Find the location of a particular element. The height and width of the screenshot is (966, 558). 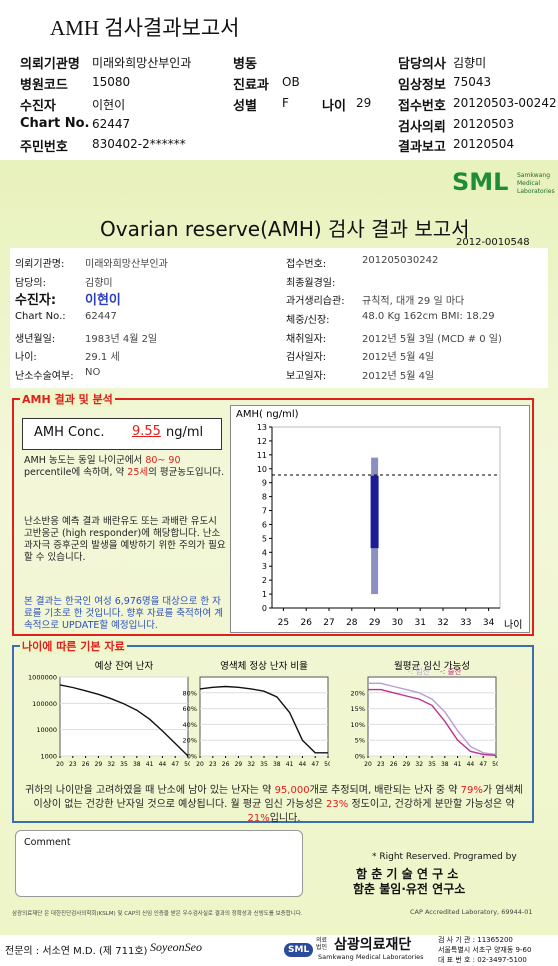

info-label: 체중/신장: is located at coordinates (308, 320).